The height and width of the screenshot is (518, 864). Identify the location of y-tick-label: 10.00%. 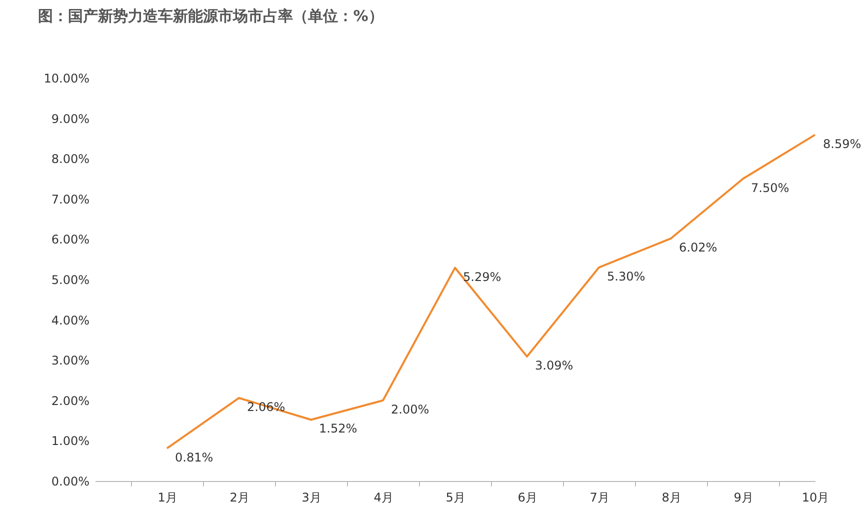
(67, 79).